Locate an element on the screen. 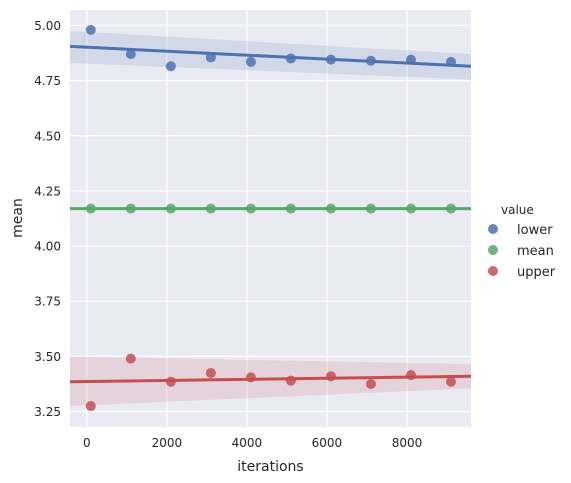 This screenshot has width=571, height=483. x-tick-label: 6000 is located at coordinates (327, 443).